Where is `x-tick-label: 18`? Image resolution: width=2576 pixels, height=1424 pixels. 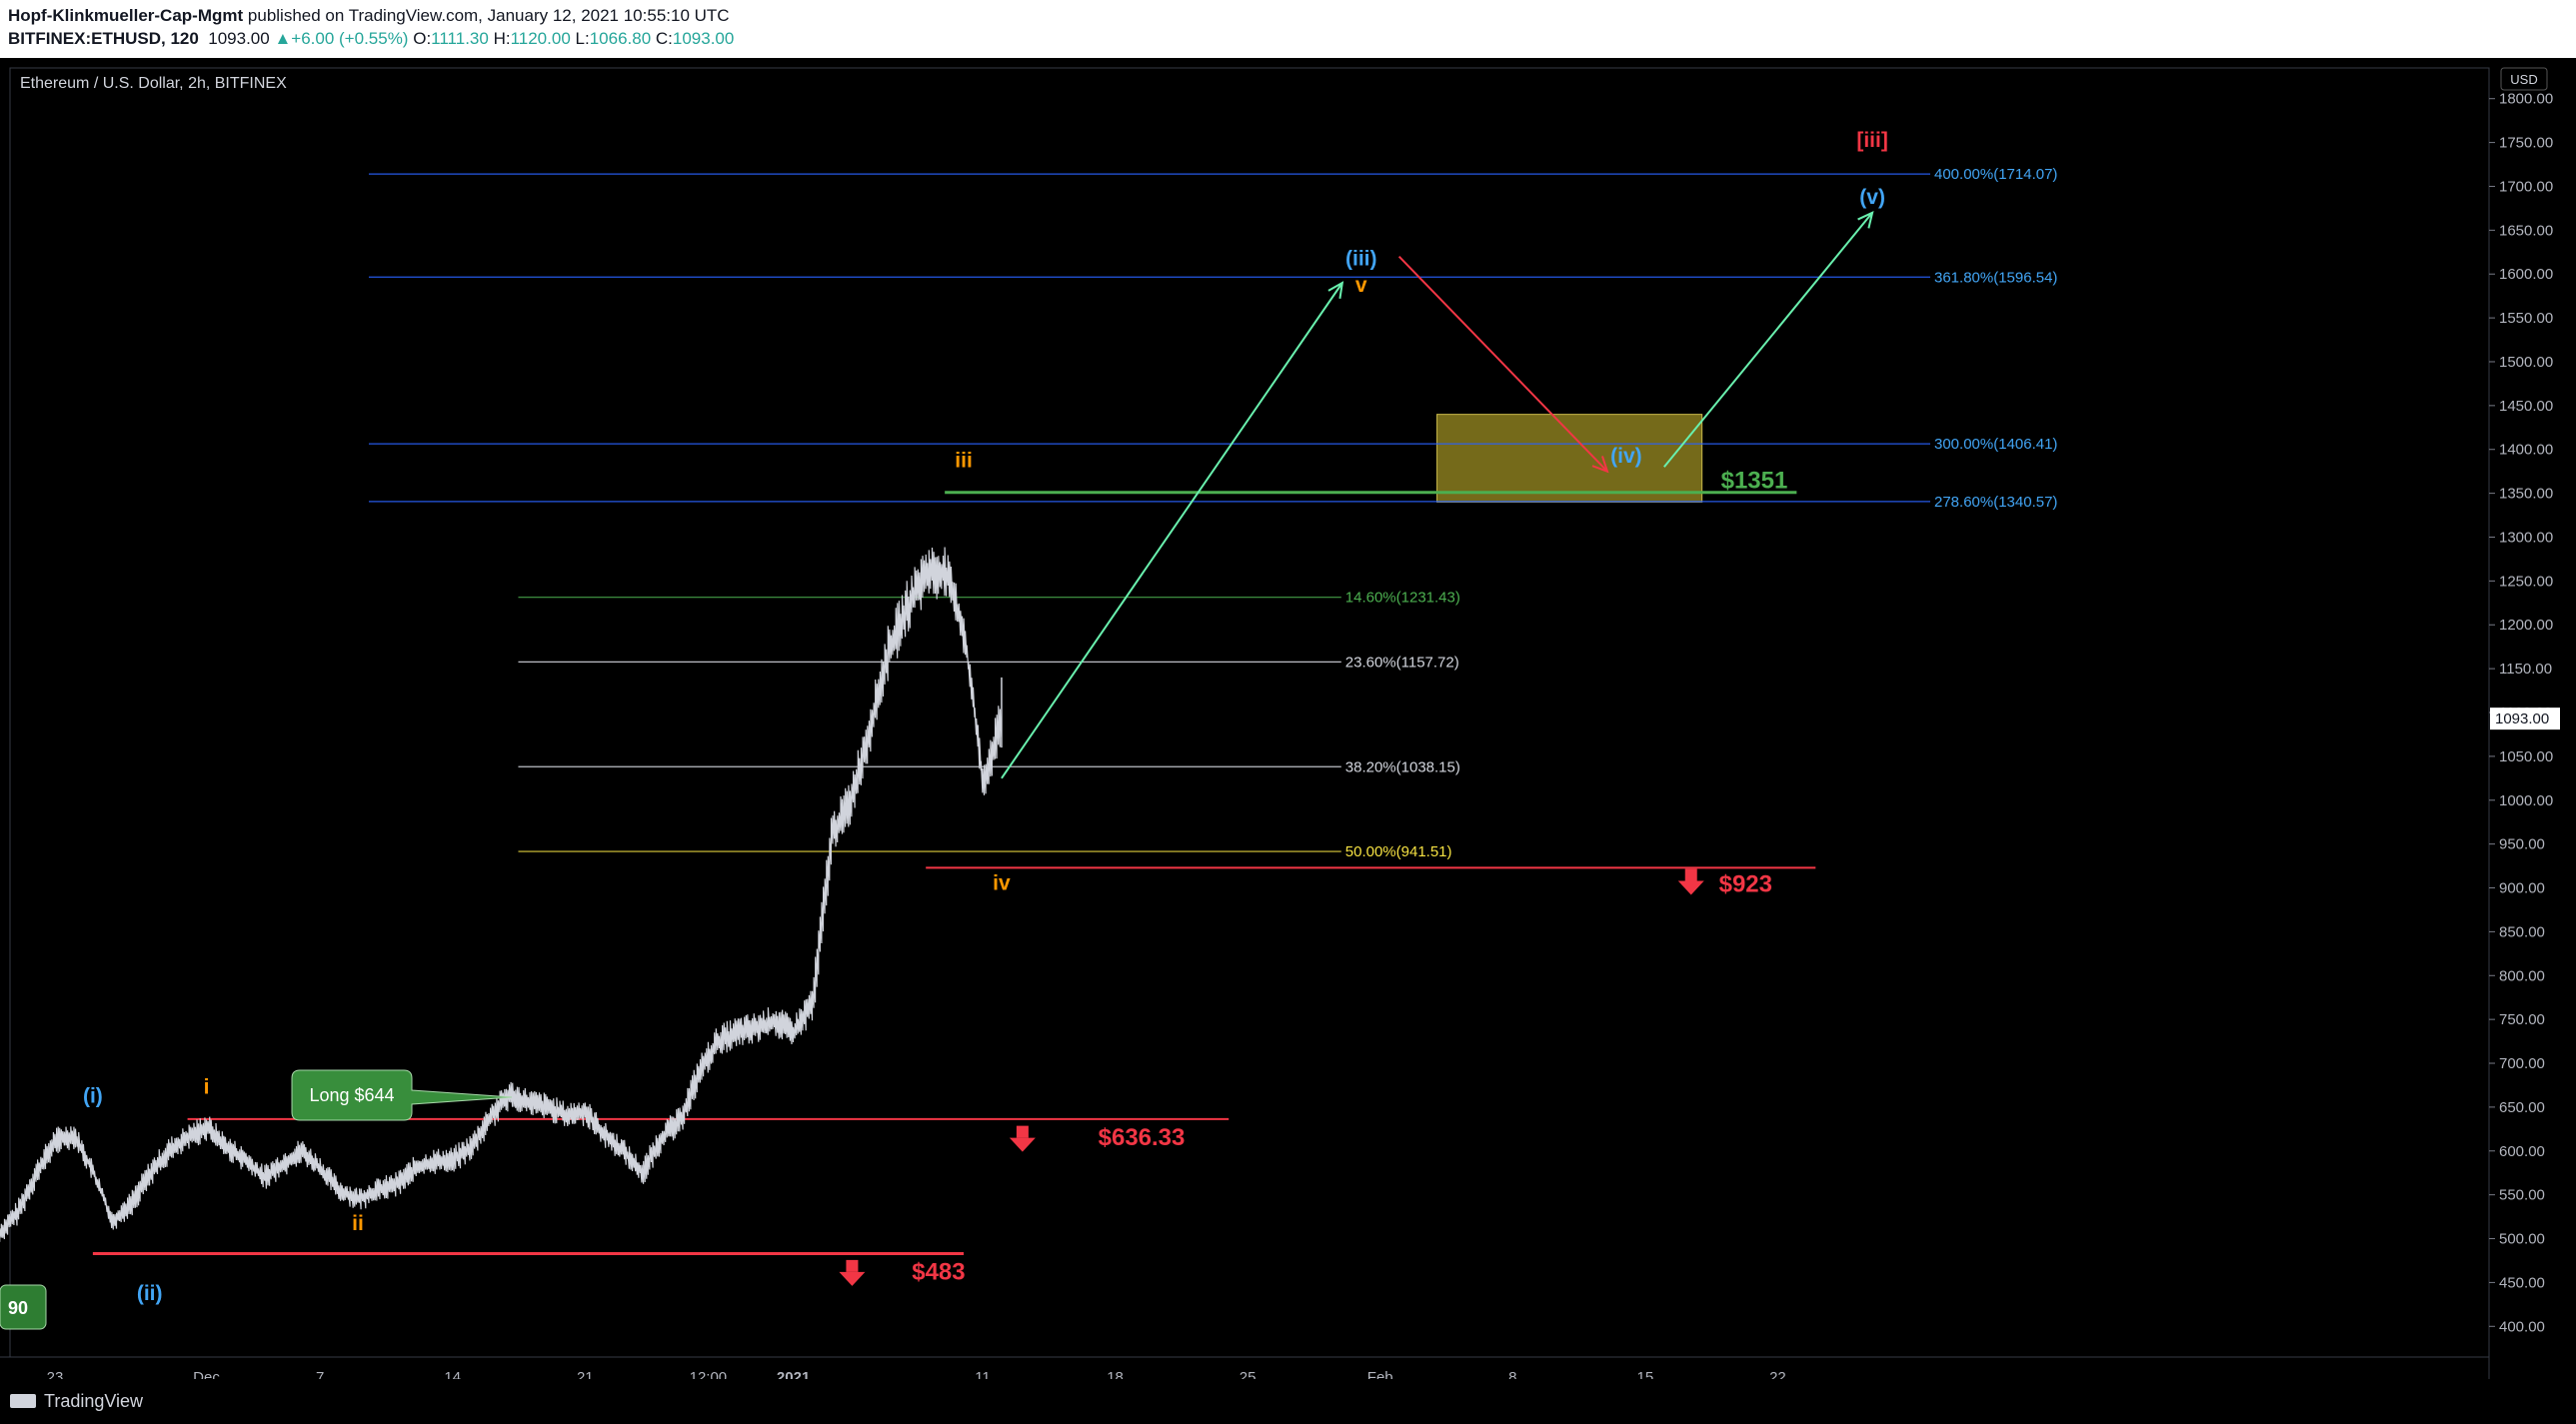
x-tick-label: 18 is located at coordinates (1115, 1374).